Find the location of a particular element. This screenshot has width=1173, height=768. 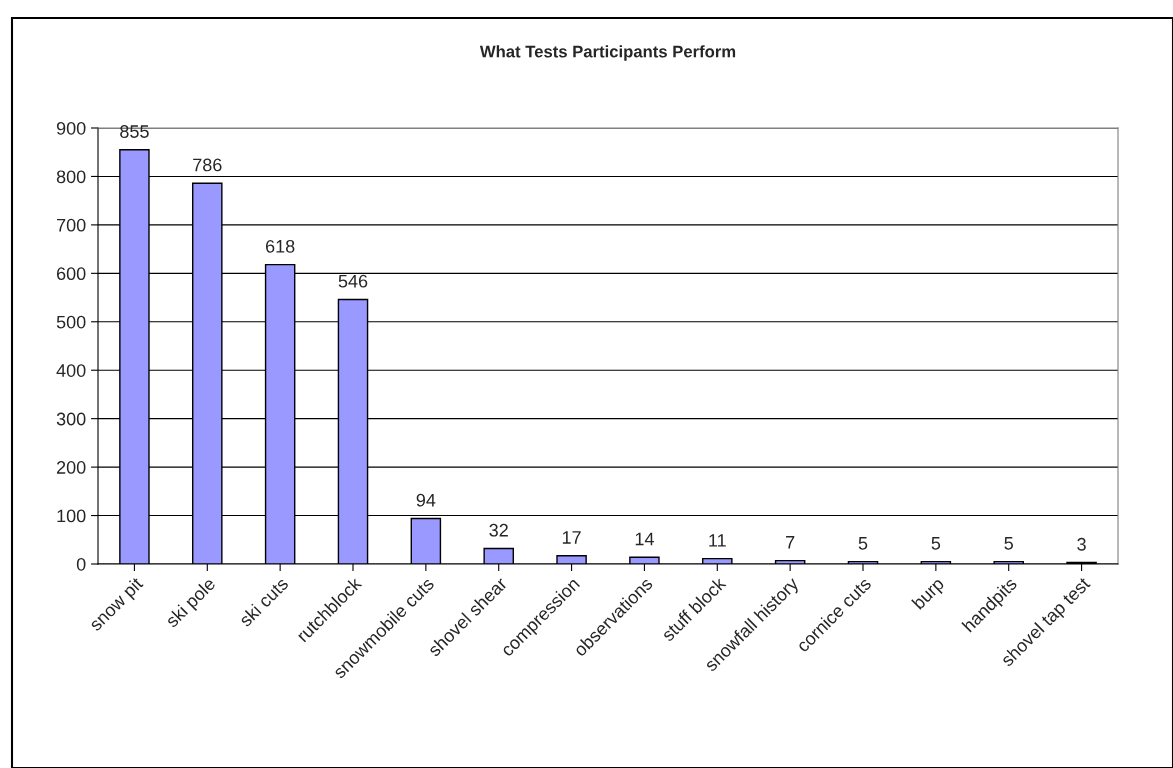

data-label: 3 is located at coordinates (1081, 544).